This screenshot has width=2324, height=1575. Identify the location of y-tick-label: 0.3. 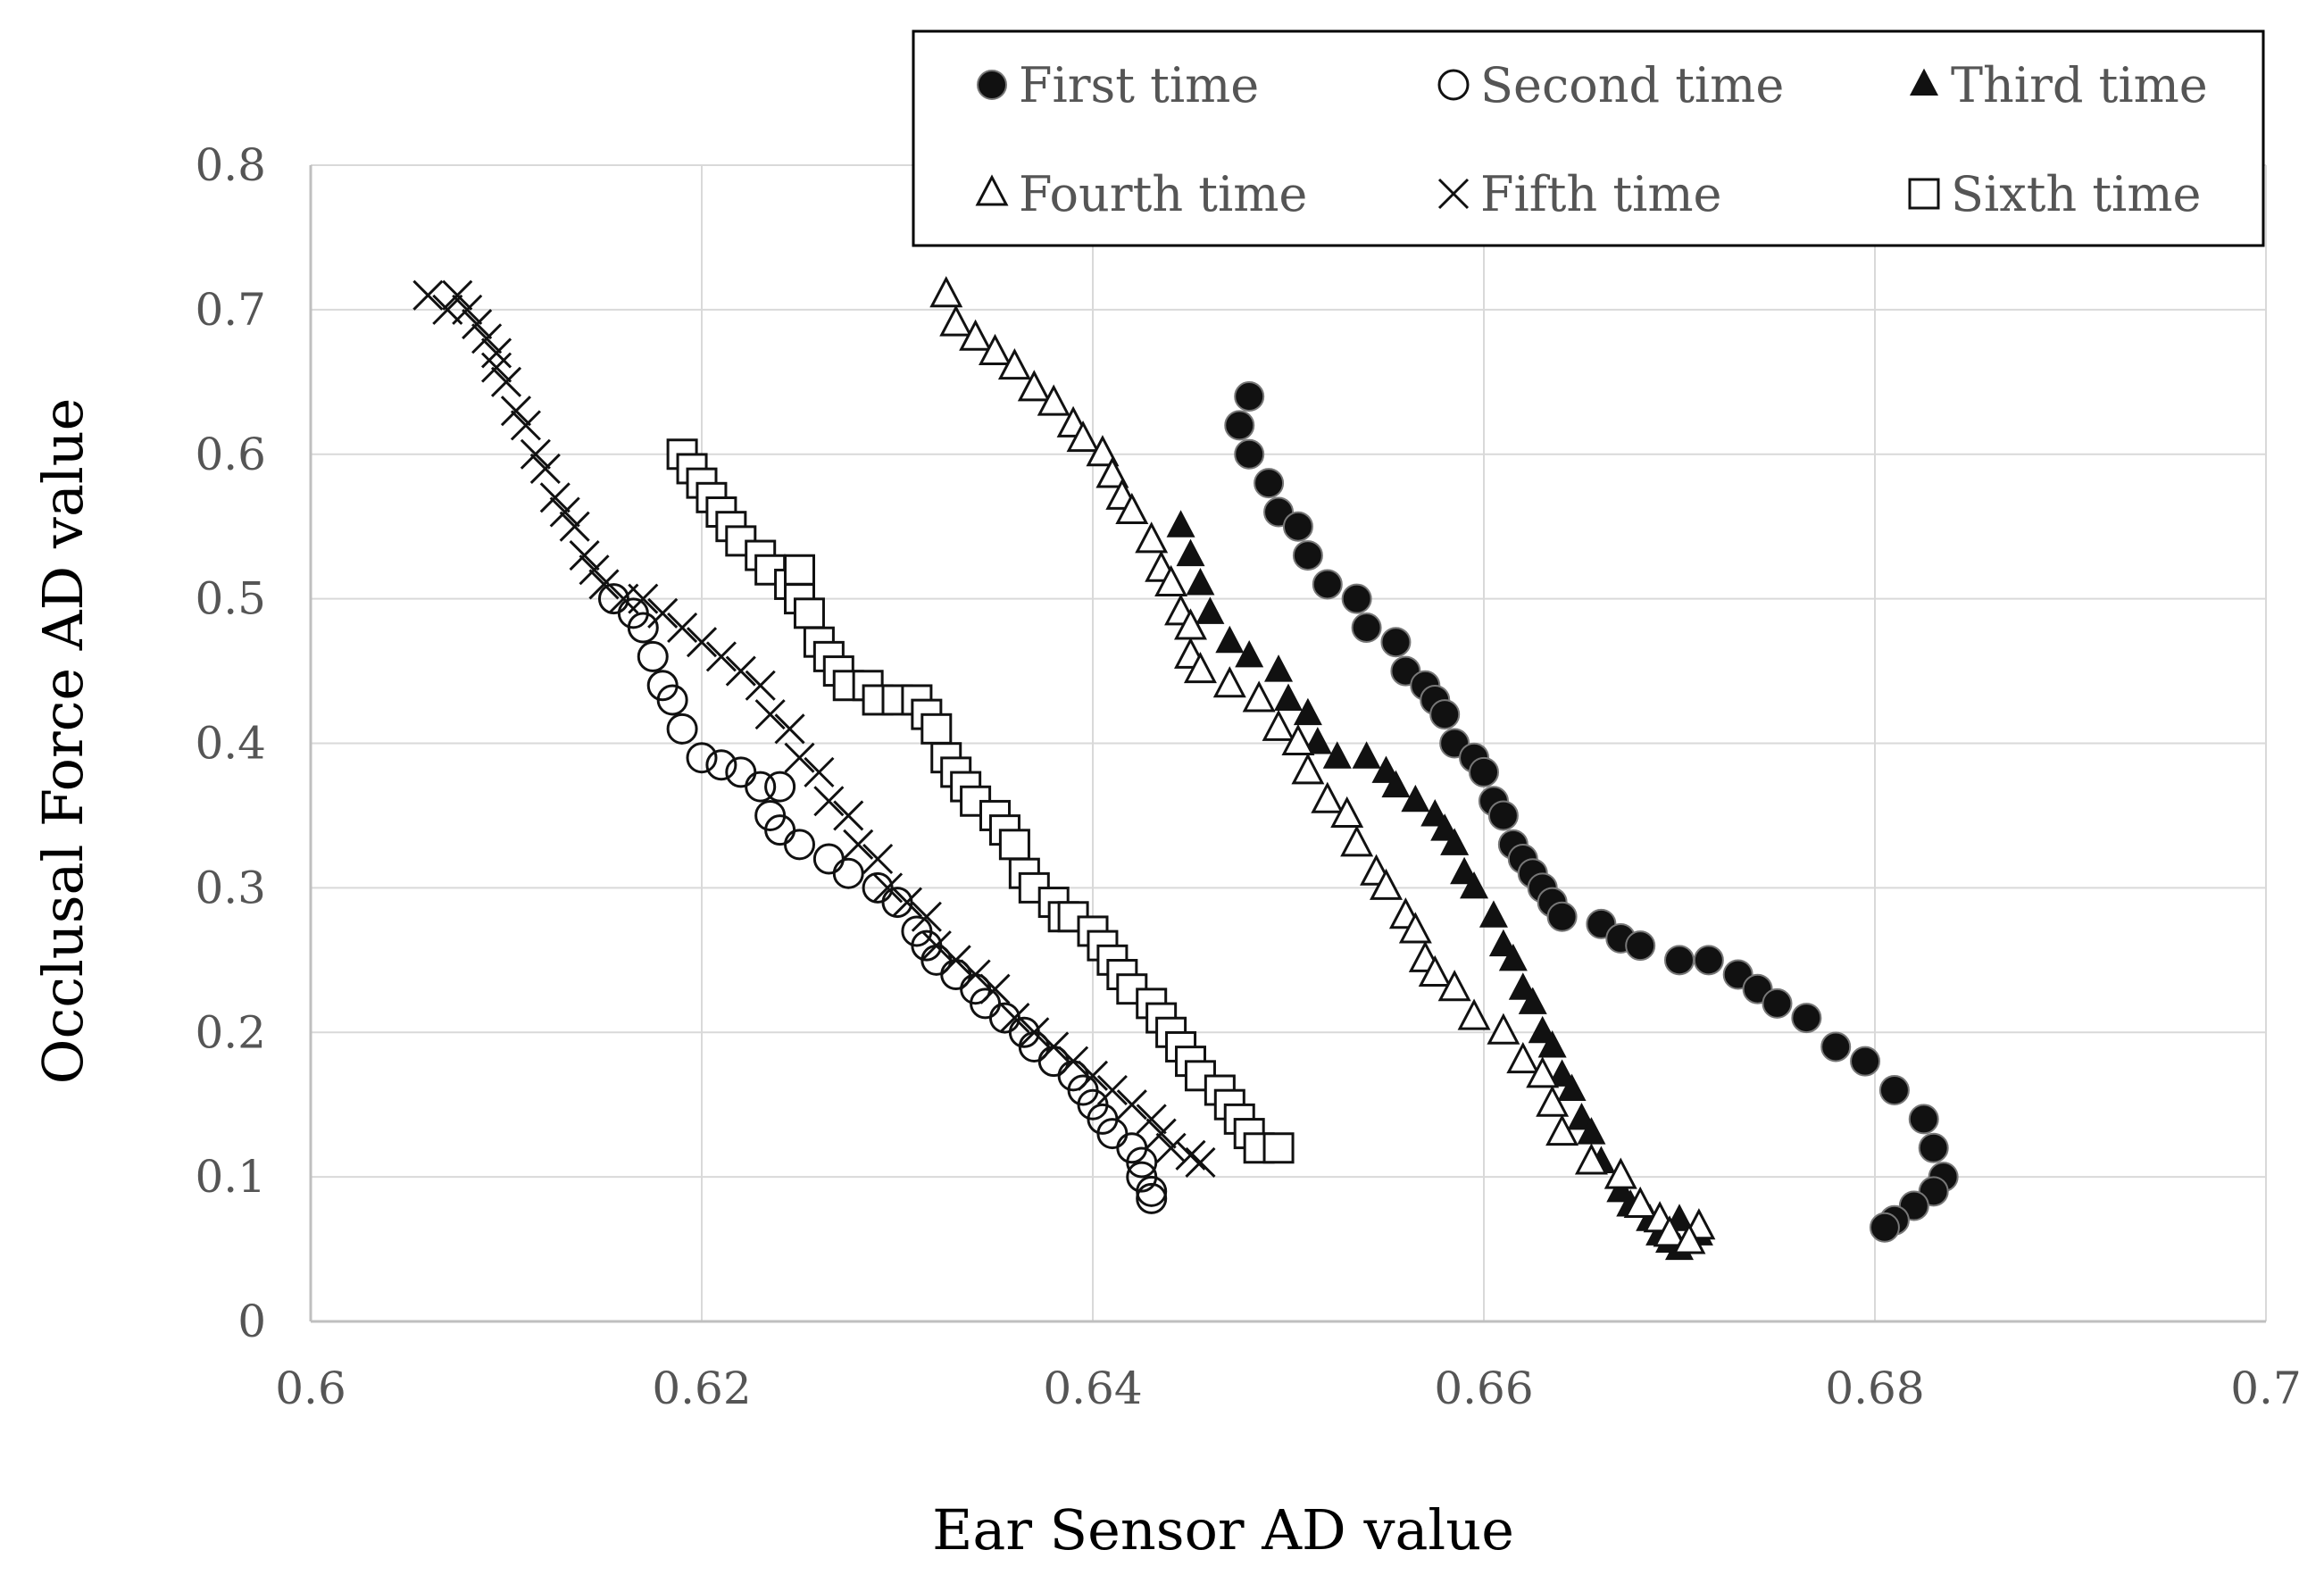
(230, 888).